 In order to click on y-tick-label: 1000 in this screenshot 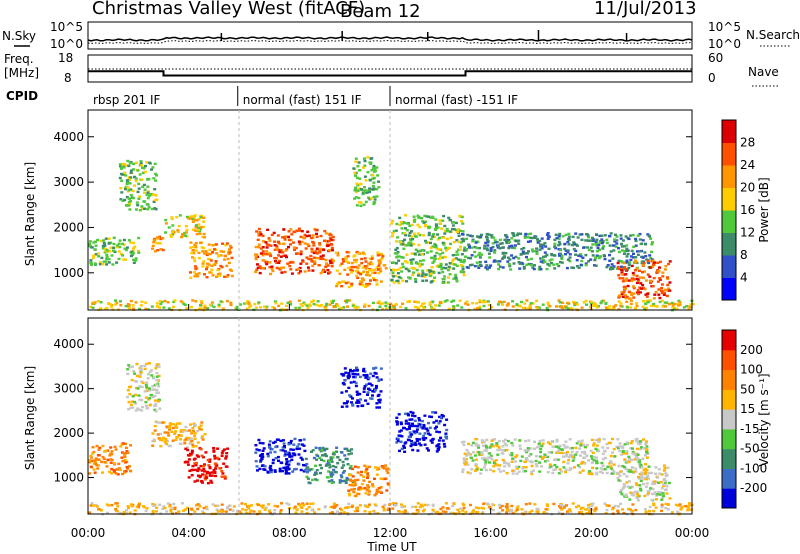, I will do `click(68, 478)`.